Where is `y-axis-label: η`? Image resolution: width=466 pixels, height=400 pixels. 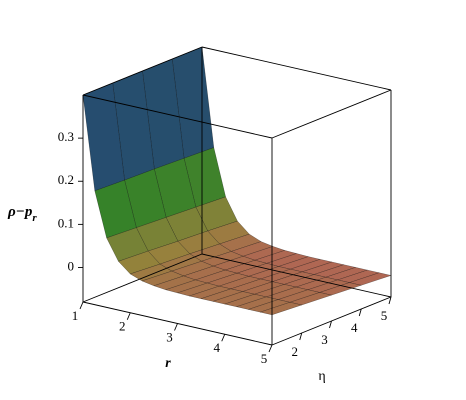 y-axis-label: η is located at coordinates (321, 376).